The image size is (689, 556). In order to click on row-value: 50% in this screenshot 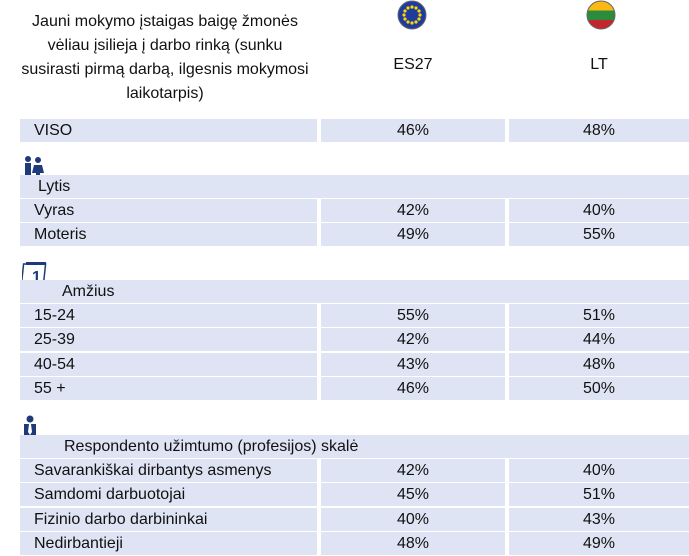, I will do `click(599, 388)`.